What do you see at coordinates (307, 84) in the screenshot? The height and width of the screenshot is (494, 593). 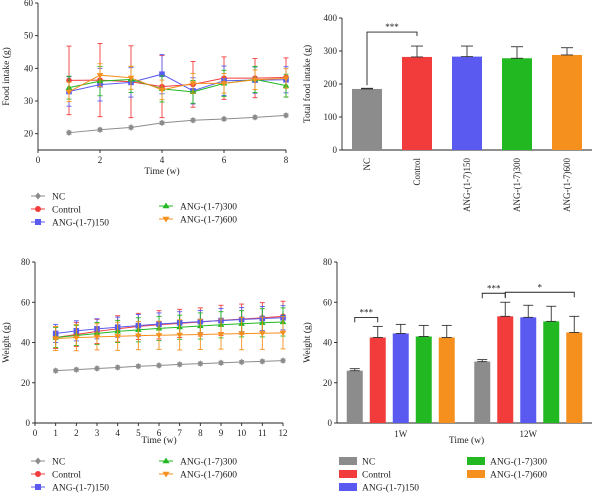 I see `panel-b-y-axis-label: Total food intake (g)` at bounding box center [307, 84].